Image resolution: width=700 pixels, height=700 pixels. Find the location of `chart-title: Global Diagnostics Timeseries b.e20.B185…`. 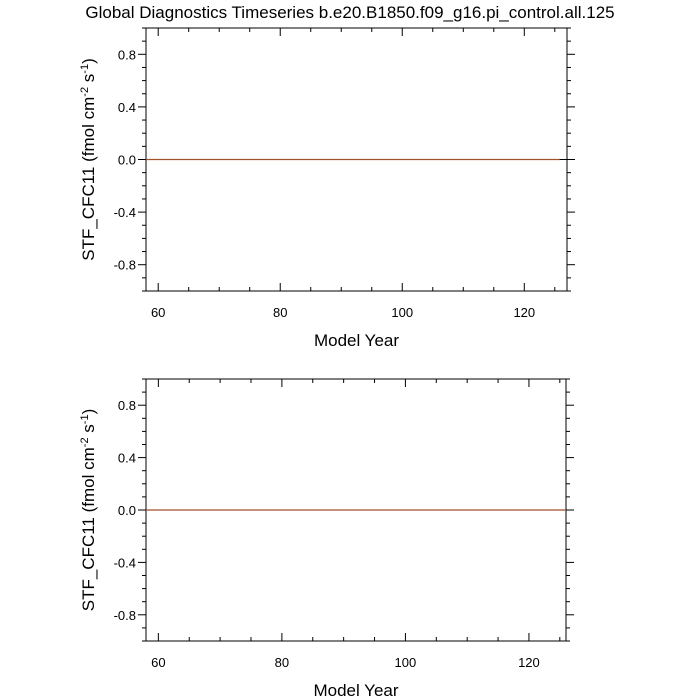

chart-title: Global Diagnostics Timeseries b.e20.B185… is located at coordinates (349, 12).